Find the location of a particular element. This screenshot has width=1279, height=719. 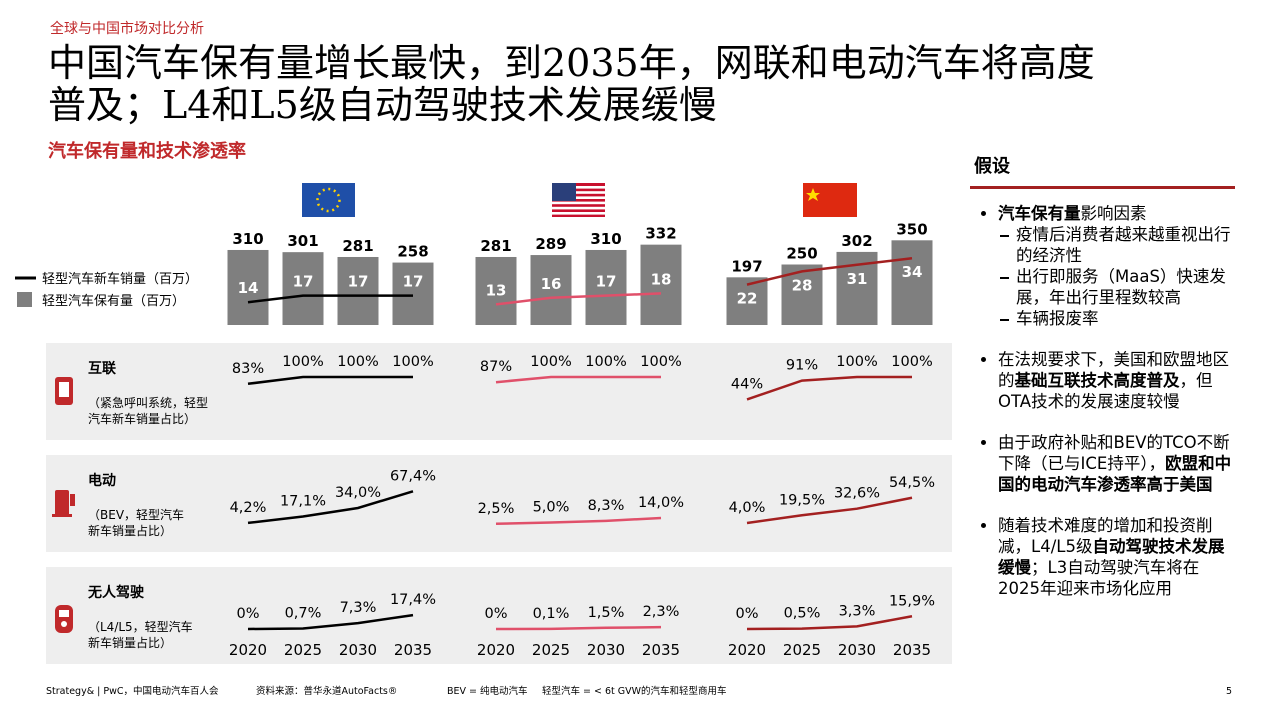

assumption-text: 影响因素 is located at coordinates (1113, 213).